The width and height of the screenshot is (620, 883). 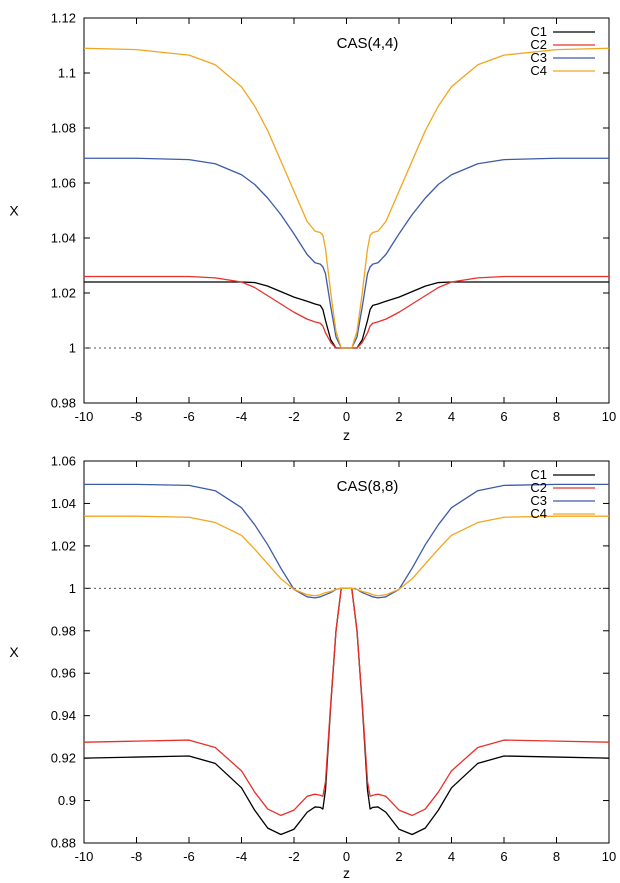 What do you see at coordinates (346, 556) in the screenshot?
I see `series-line-c4` at bounding box center [346, 556].